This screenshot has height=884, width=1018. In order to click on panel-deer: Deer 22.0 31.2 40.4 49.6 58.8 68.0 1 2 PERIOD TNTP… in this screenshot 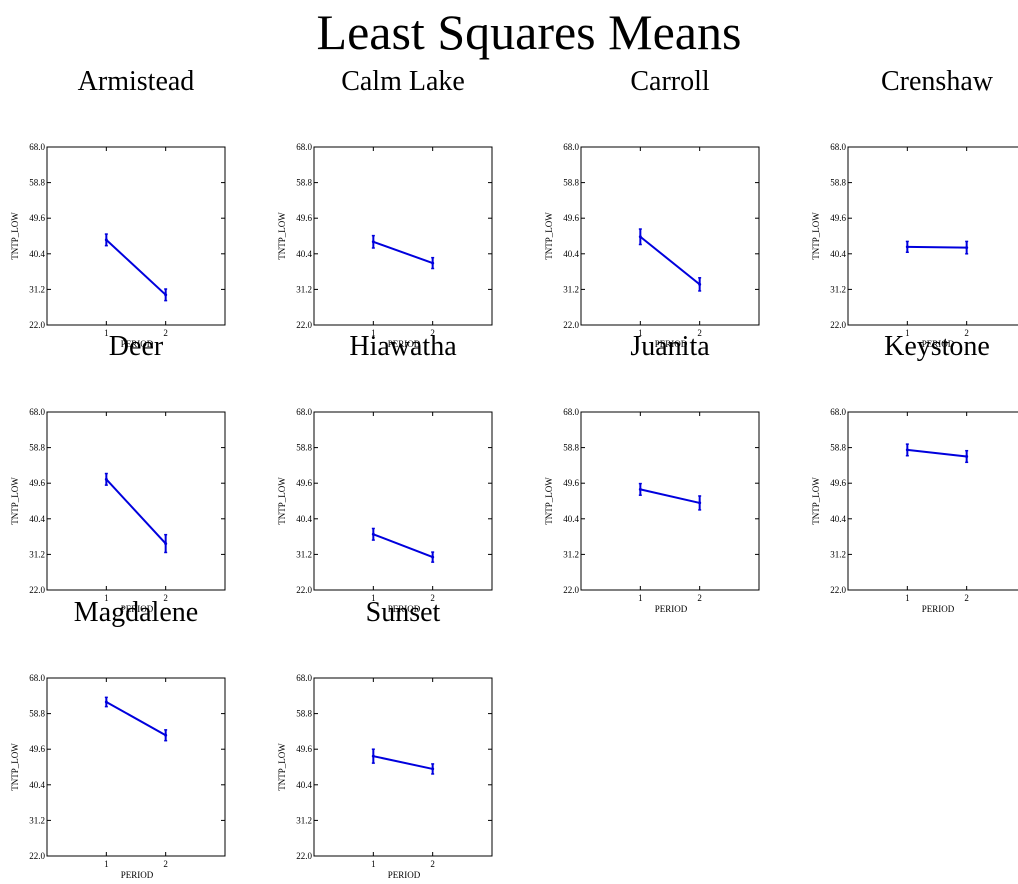, I will do `click(118, 472)`.